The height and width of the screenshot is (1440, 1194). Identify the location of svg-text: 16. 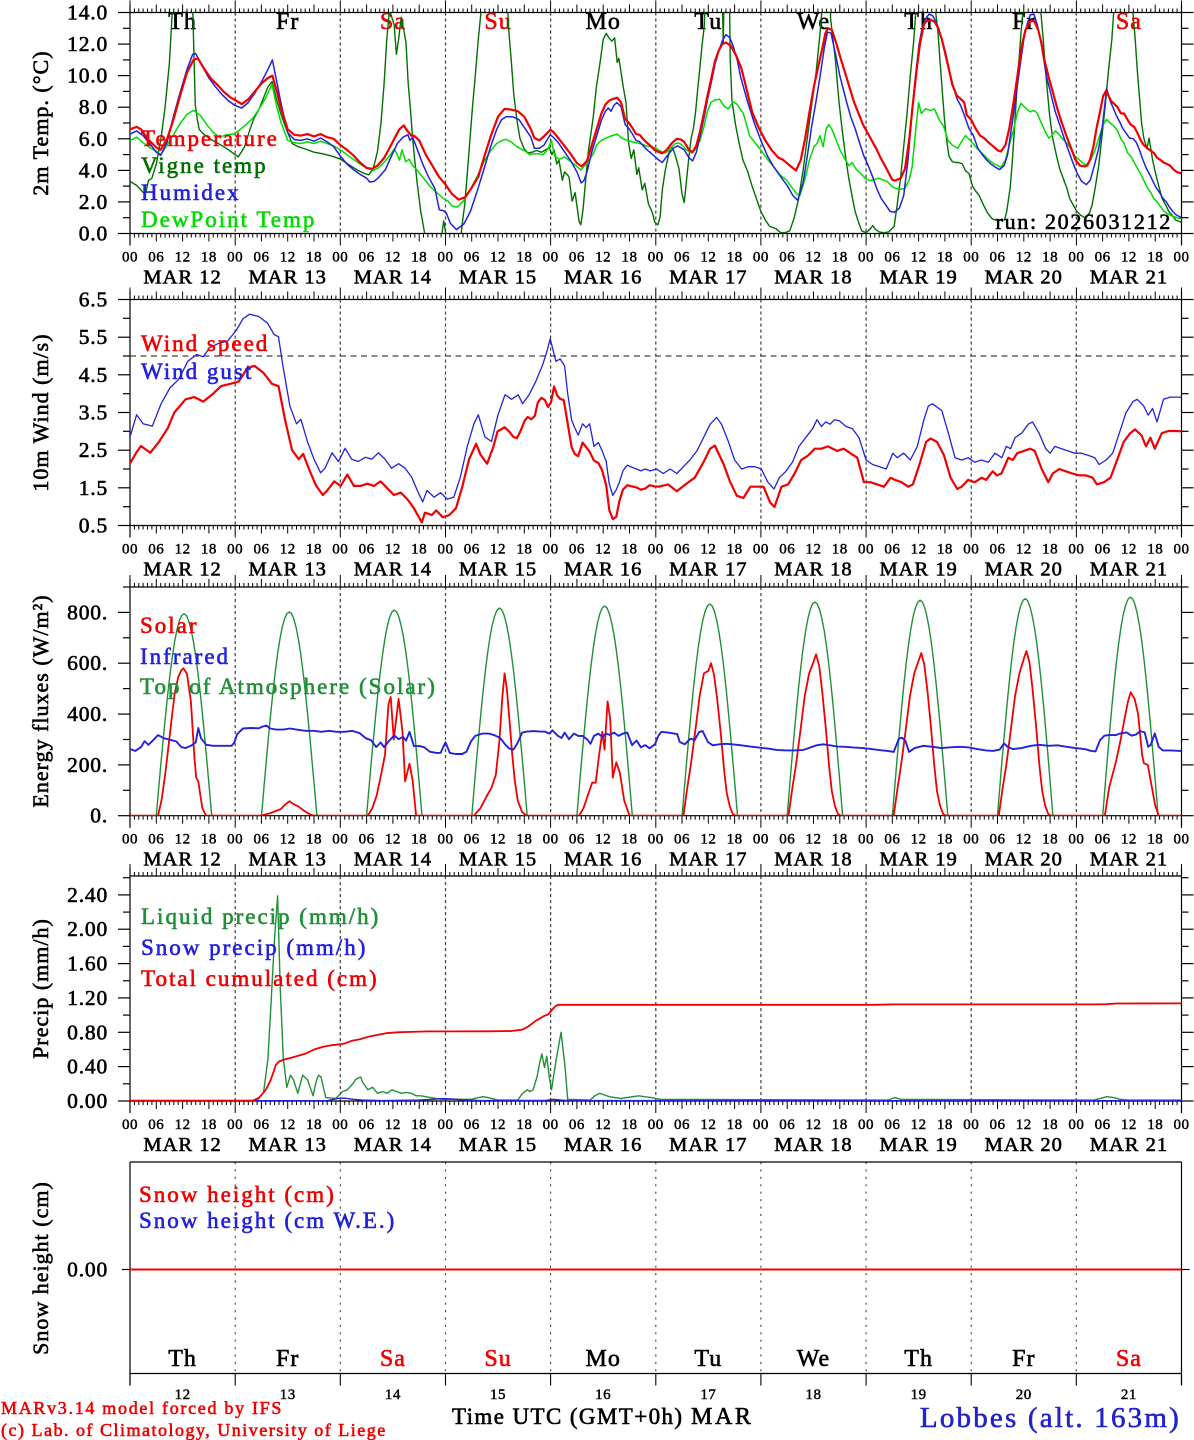
(603, 1395).